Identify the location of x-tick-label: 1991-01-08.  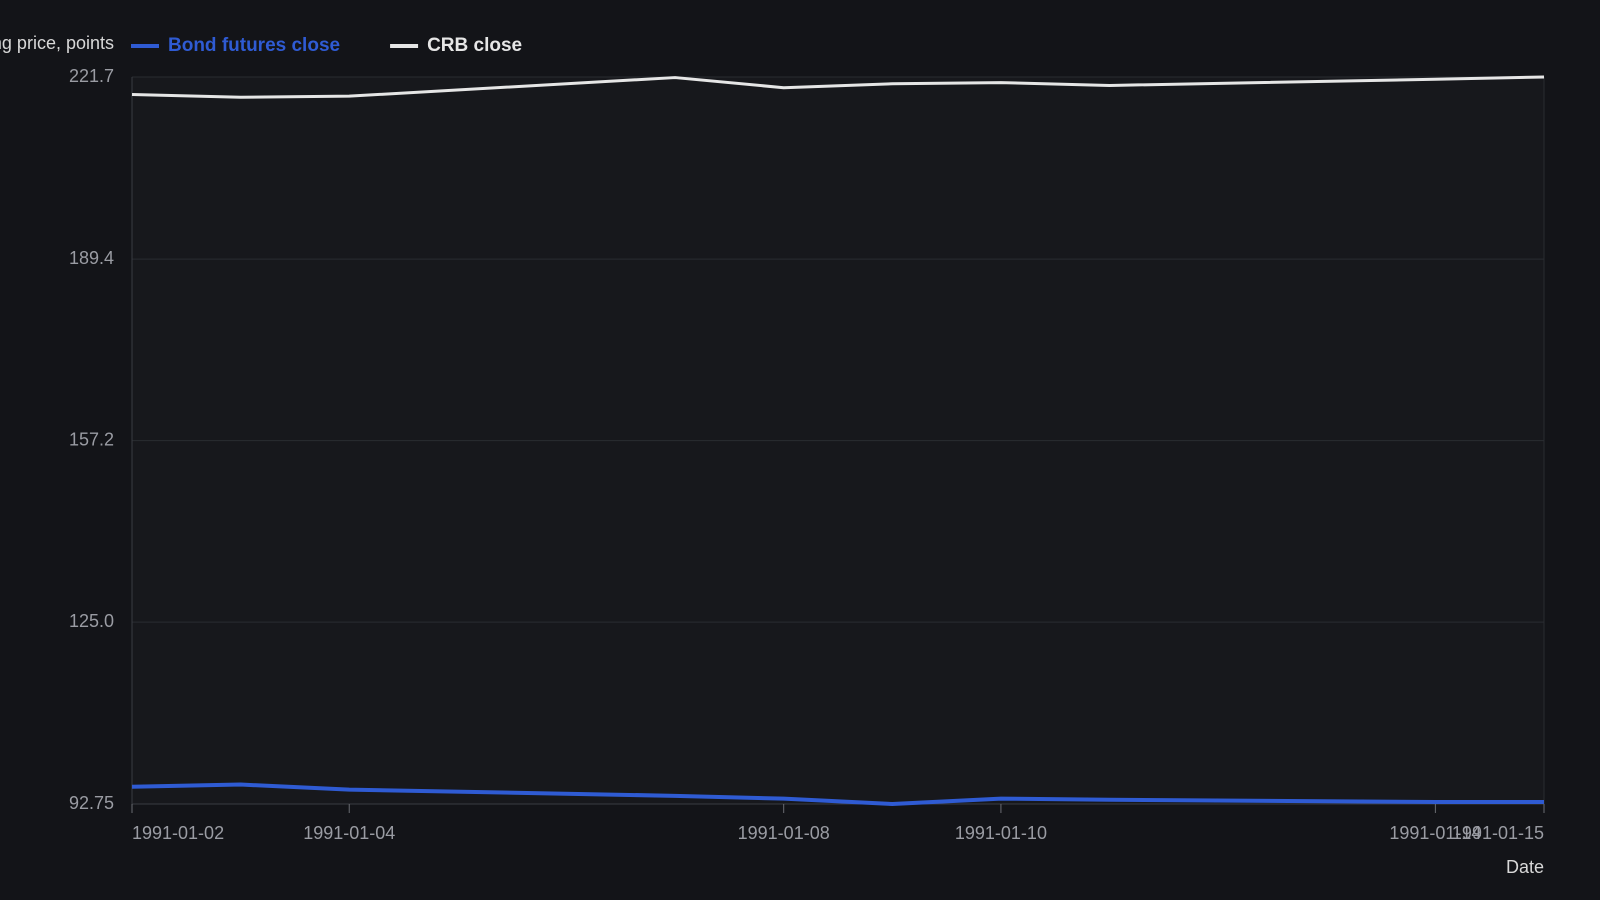
(784, 833).